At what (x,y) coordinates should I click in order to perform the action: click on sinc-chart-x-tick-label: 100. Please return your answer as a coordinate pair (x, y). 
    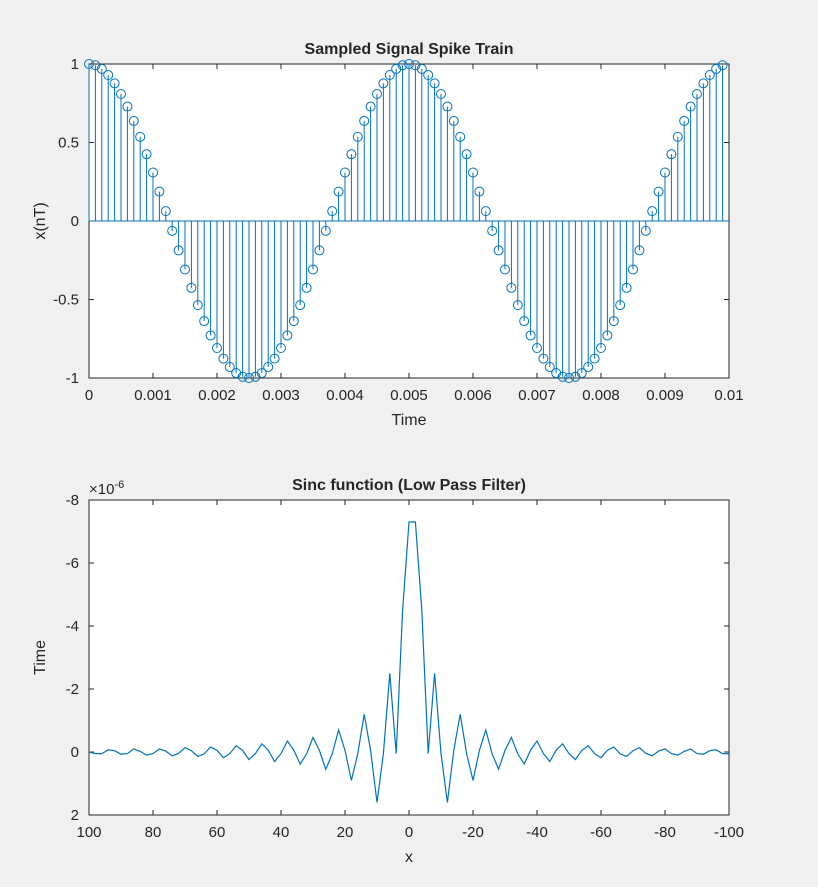
    Looking at the image, I should click on (88, 832).